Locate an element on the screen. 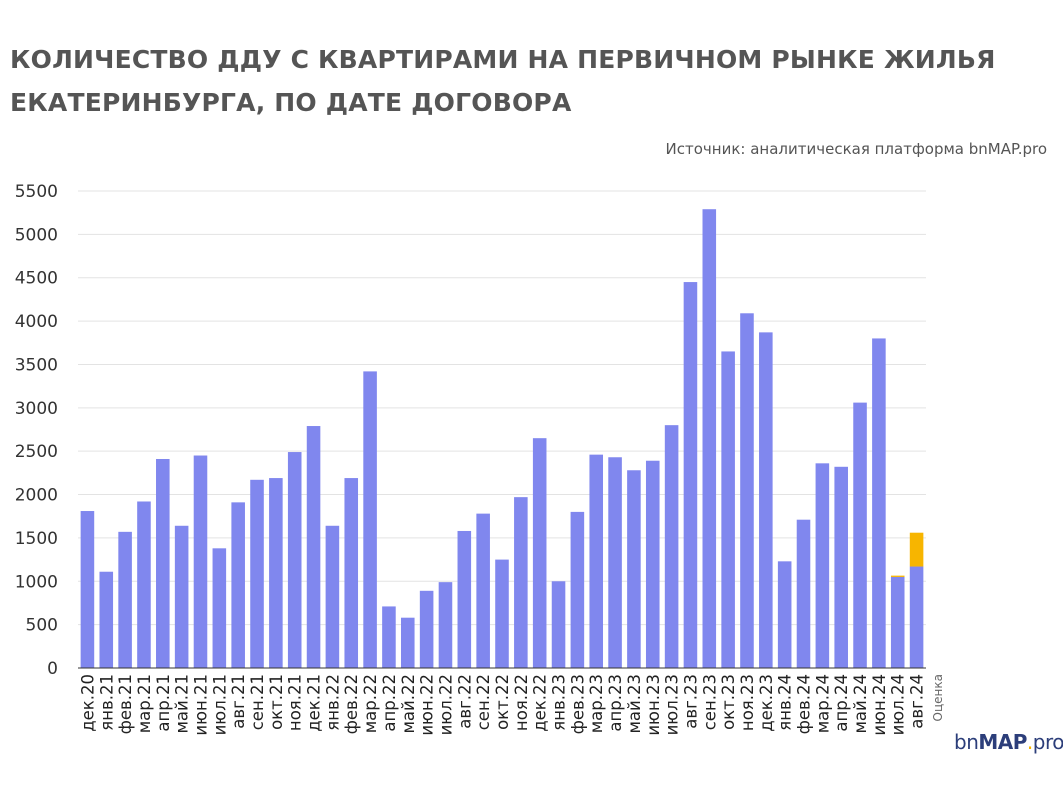  x-tick-label: июн.23 is located at coordinates (653, 705).